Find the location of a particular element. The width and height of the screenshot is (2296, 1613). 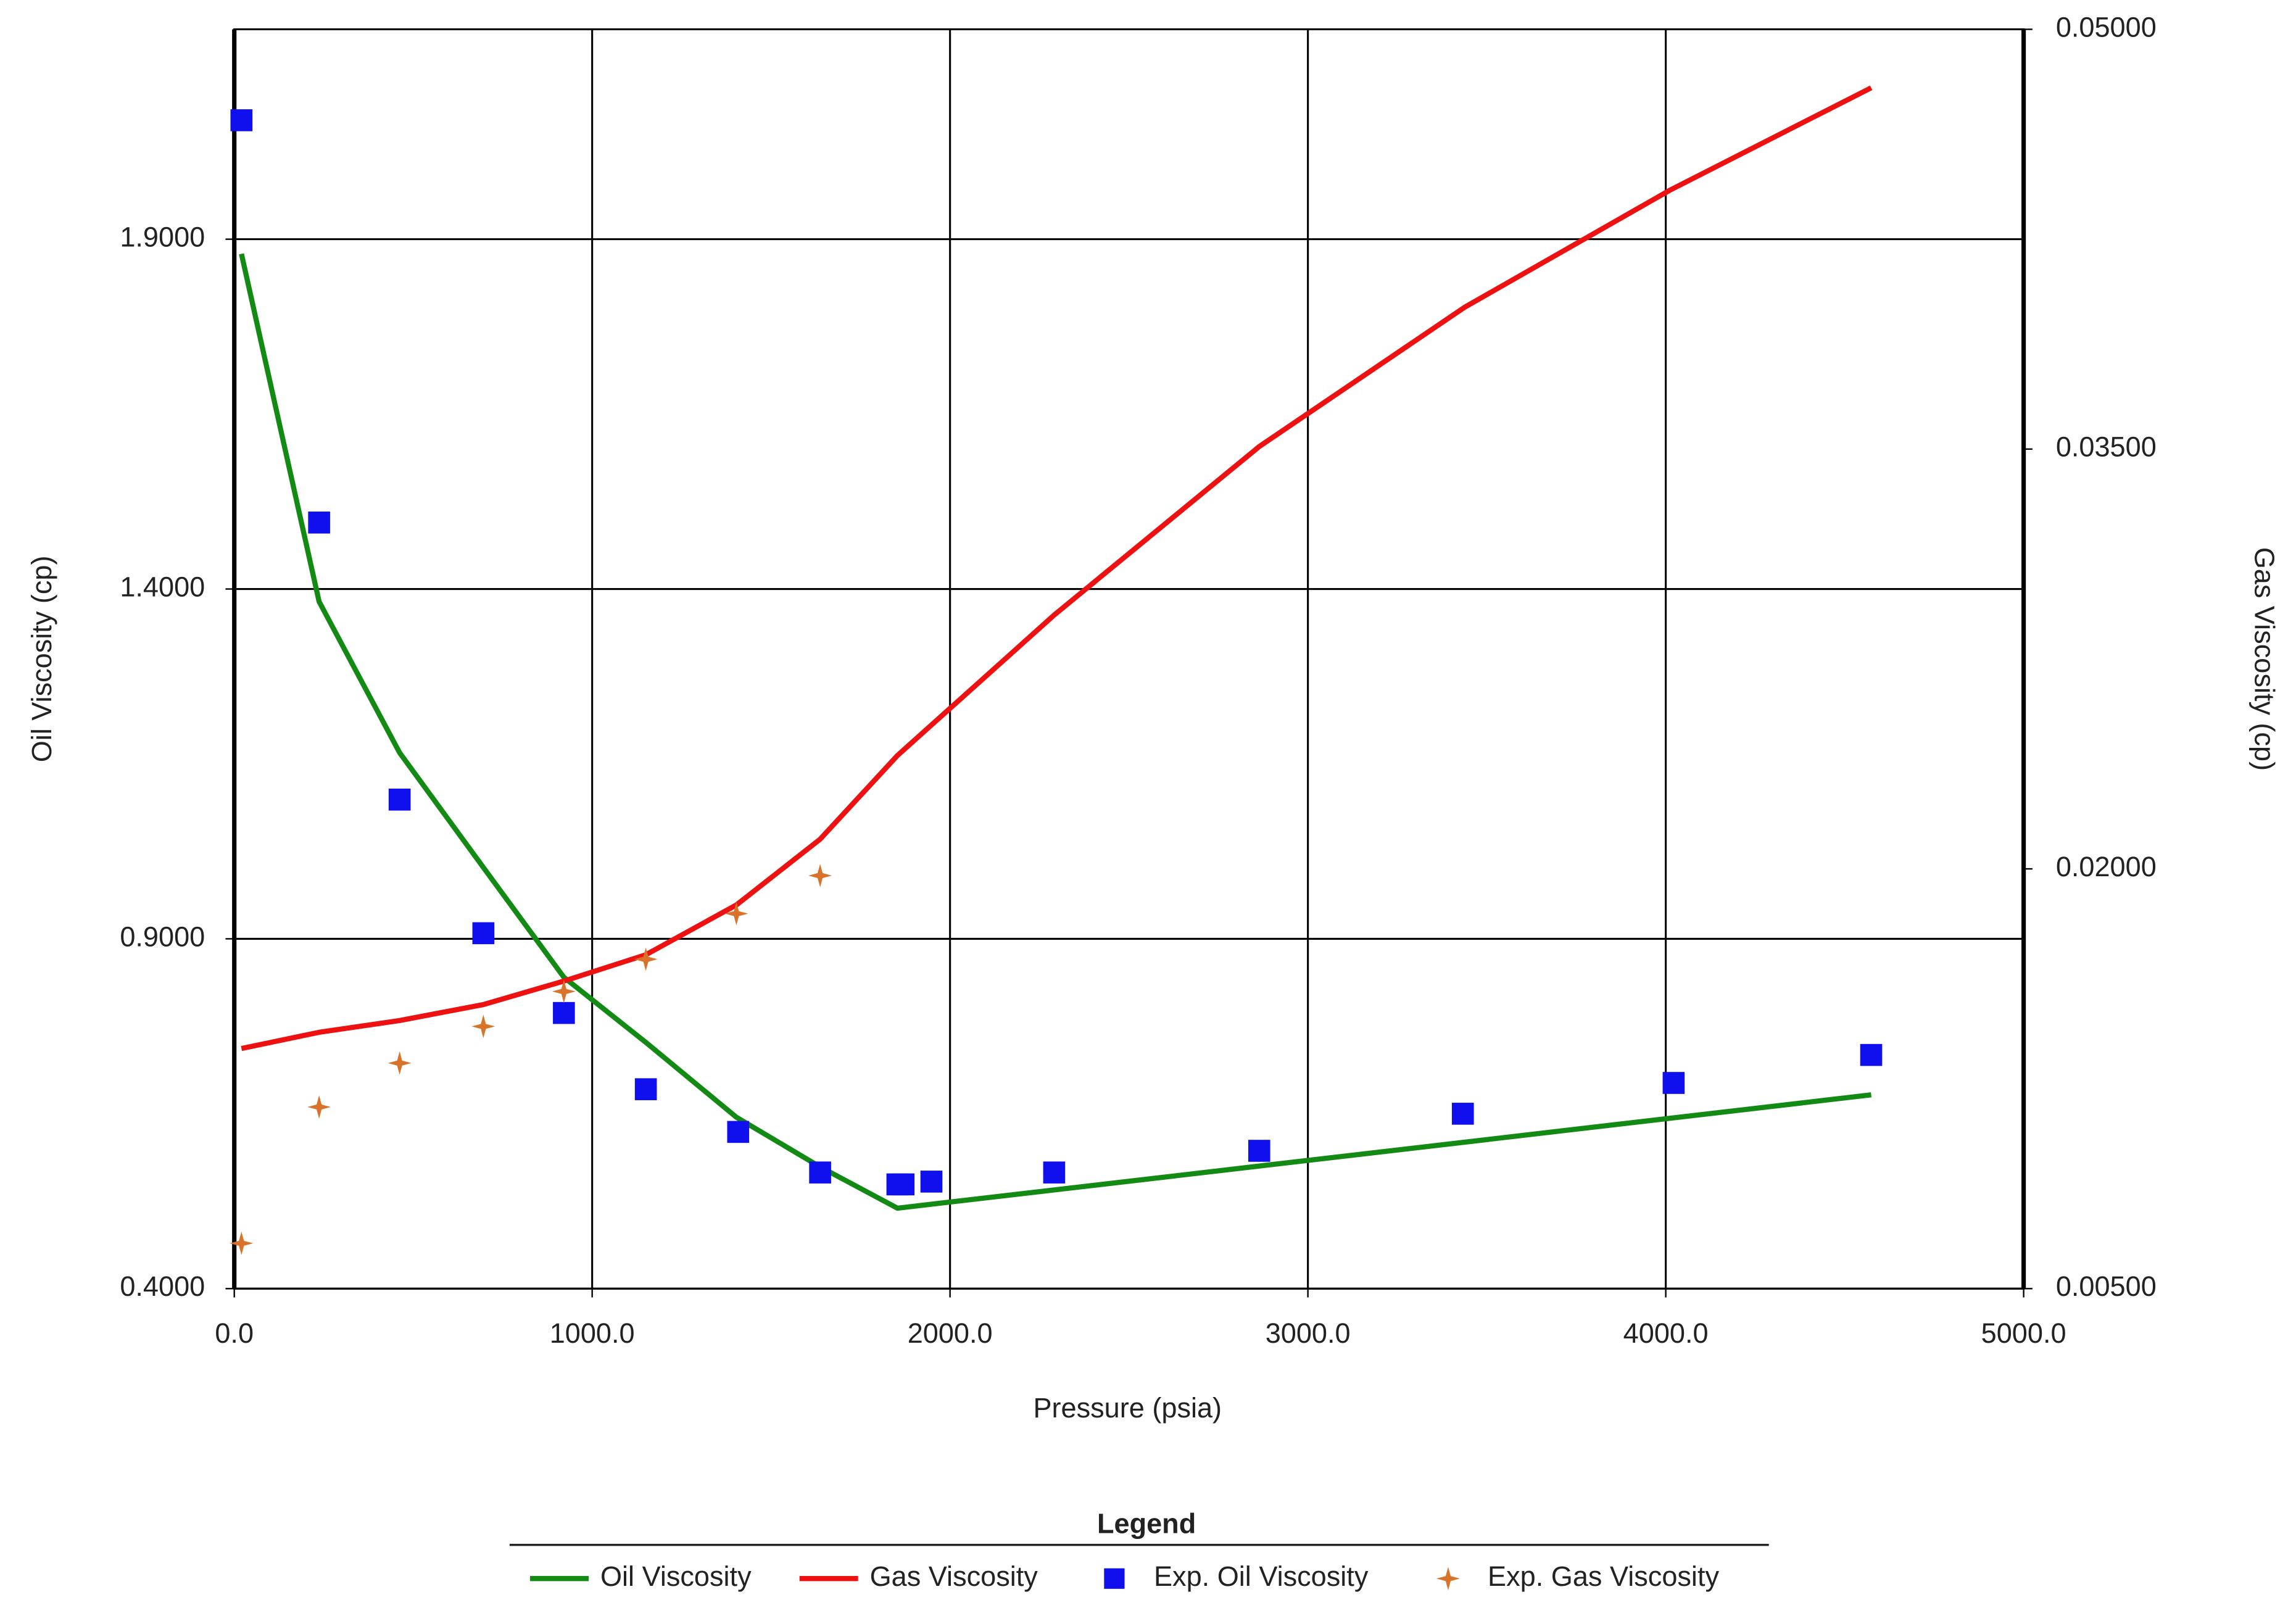

y2-tick-label: 0.03500 is located at coordinates (2106, 447).